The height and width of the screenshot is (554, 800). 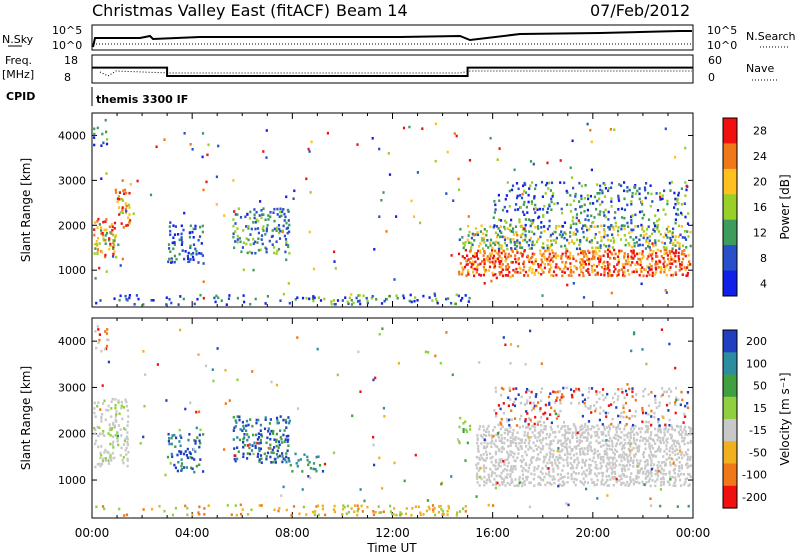 I want to click on nsky-trace, so click(x=392, y=39).